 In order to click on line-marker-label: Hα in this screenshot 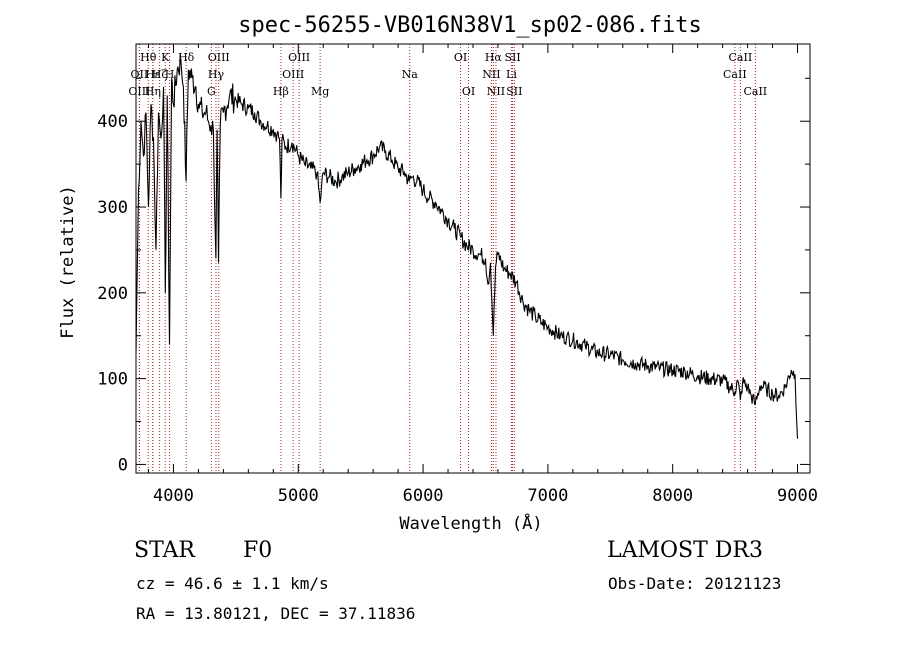, I will do `click(494, 57)`.